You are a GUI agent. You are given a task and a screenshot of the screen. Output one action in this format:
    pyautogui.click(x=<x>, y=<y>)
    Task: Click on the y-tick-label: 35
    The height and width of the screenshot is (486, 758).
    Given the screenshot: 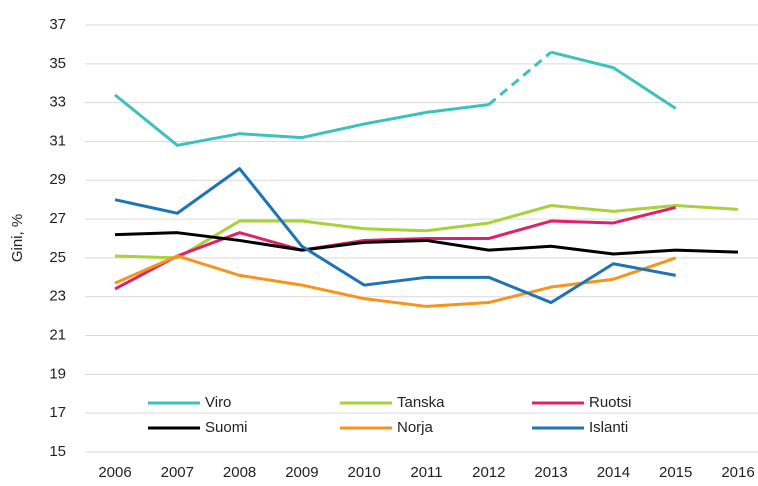 What is the action you would take?
    pyautogui.click(x=57, y=63)
    